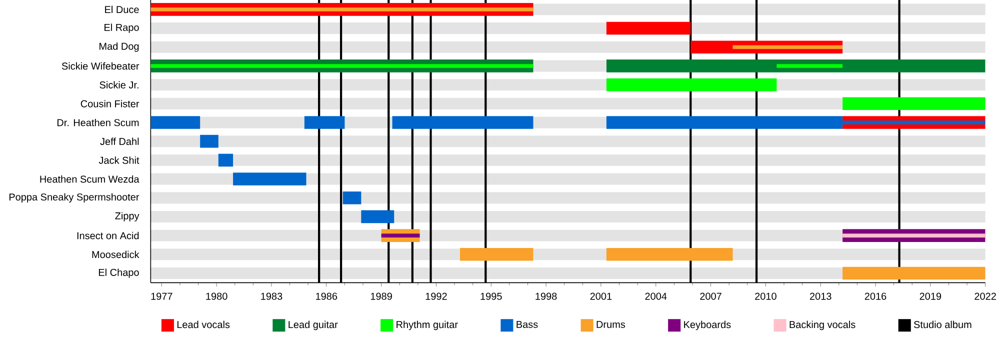  Describe the element at coordinates (101, 66) in the screenshot. I see `y-tick-label: Sickie Wifebeater` at that location.